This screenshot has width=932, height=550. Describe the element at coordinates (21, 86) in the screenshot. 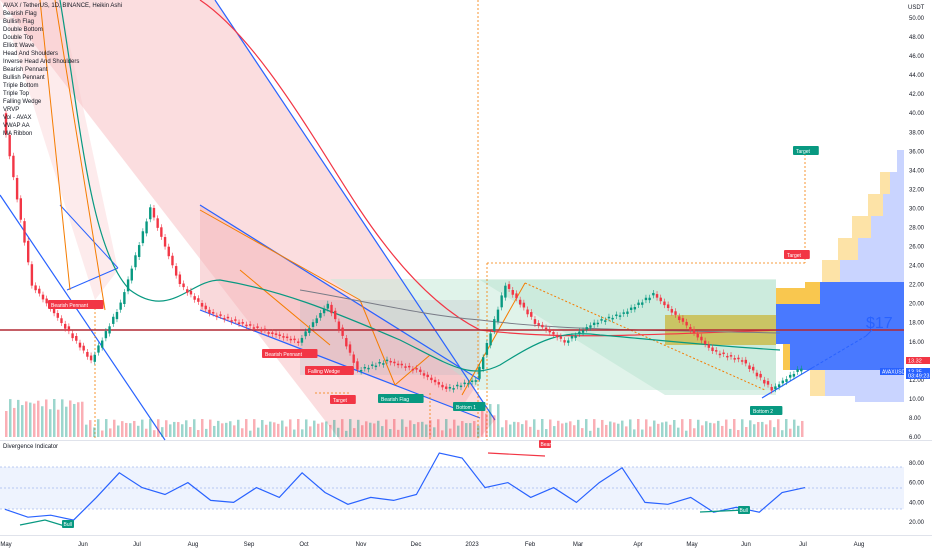

I see `legend-item: Triple Bottom` at that location.